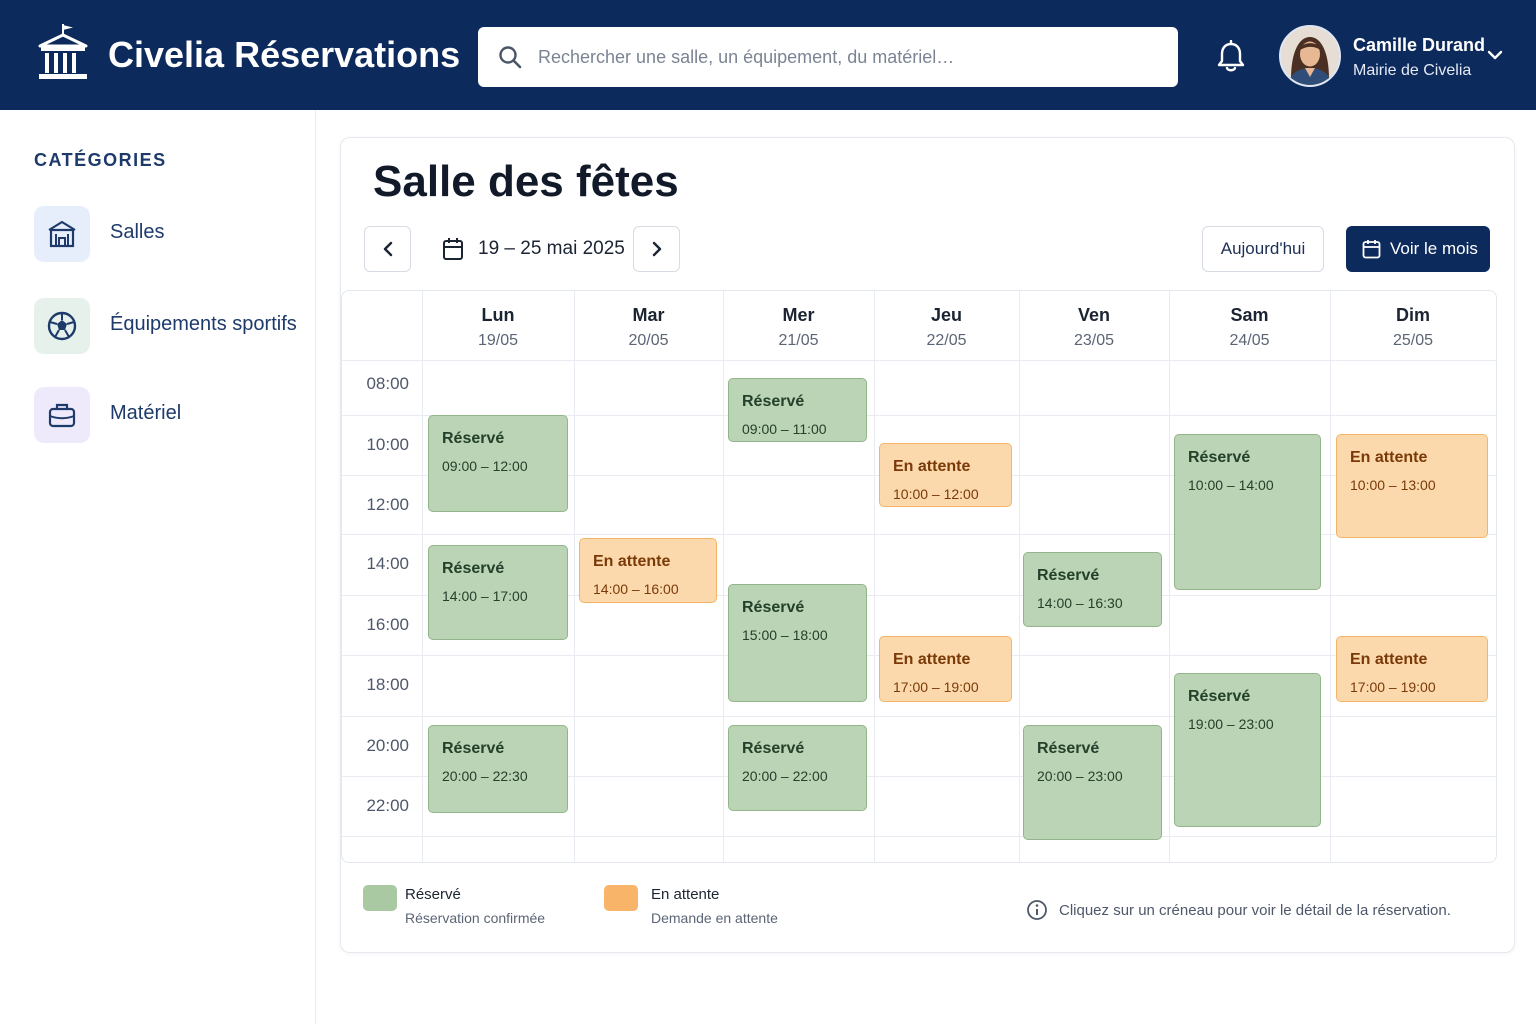 Image resolution: width=1536 pixels, height=1024 pixels. I want to click on user-organization: Mairie de Civelia, so click(1412, 70).